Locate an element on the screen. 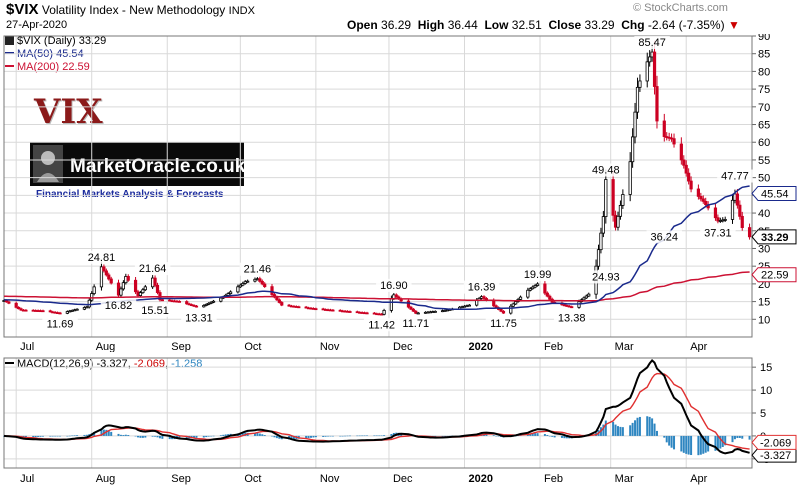  right-value-label: 22.59 is located at coordinates (774, 275).